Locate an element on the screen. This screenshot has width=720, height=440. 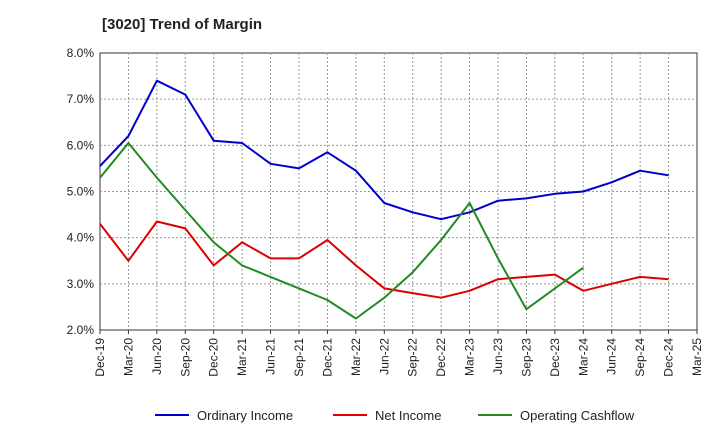
x-tick-label: Jun-21 is located at coordinates (271, 356).